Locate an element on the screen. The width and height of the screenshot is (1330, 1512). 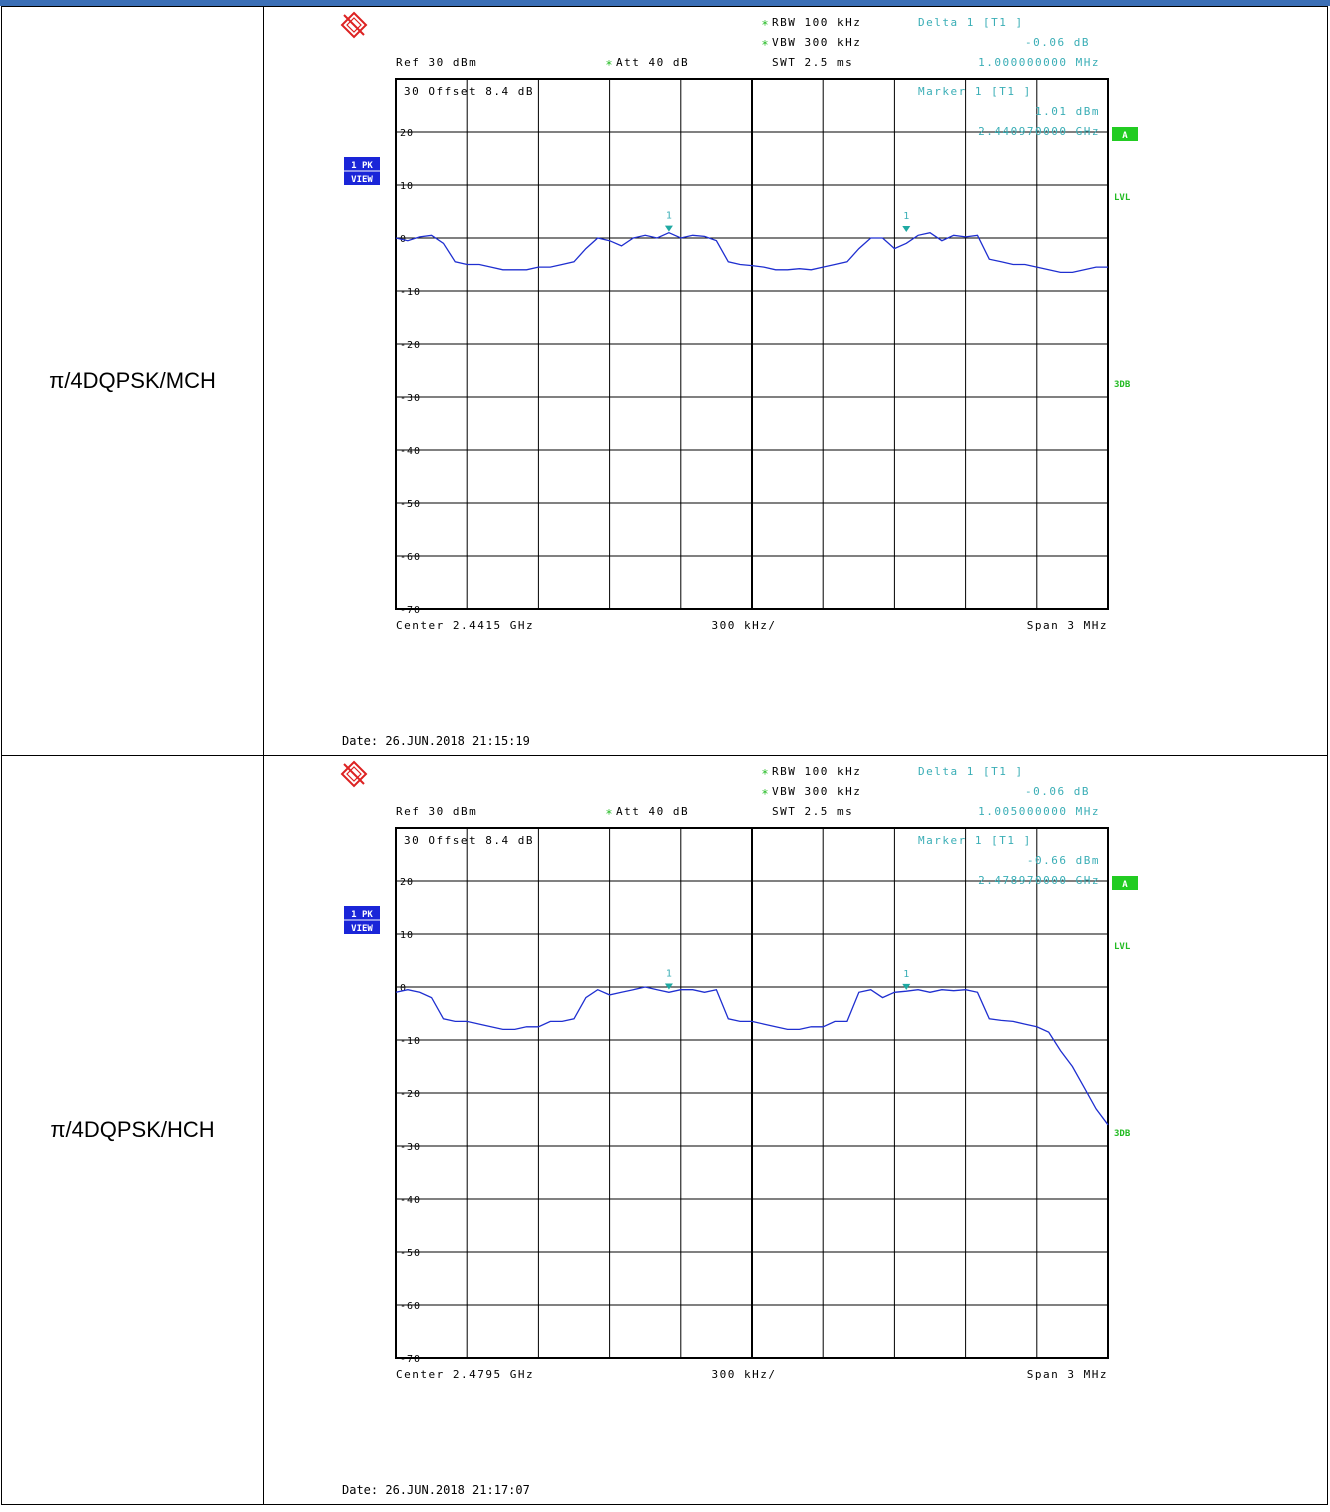
delta-frequency: 1.000000000 MHz is located at coordinates (1039, 62).